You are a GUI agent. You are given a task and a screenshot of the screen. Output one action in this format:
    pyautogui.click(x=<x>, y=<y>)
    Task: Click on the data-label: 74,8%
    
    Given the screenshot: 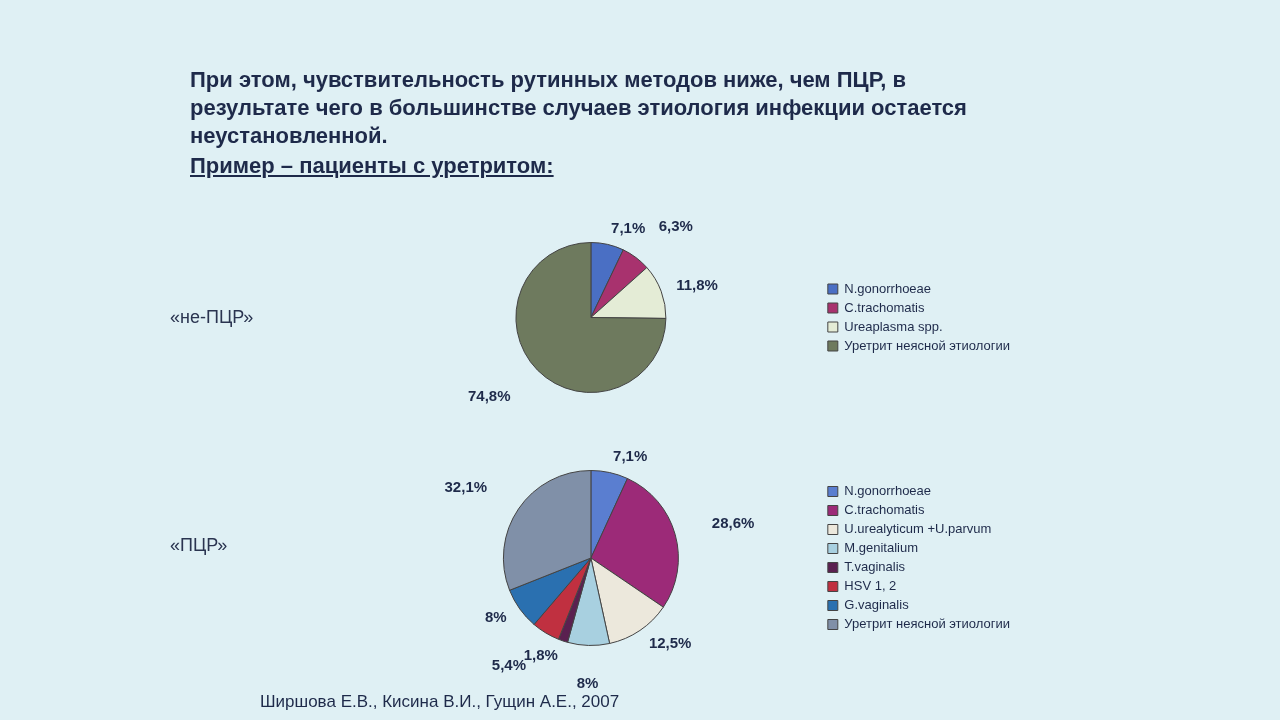 What is the action you would take?
    pyautogui.click(x=489, y=396)
    